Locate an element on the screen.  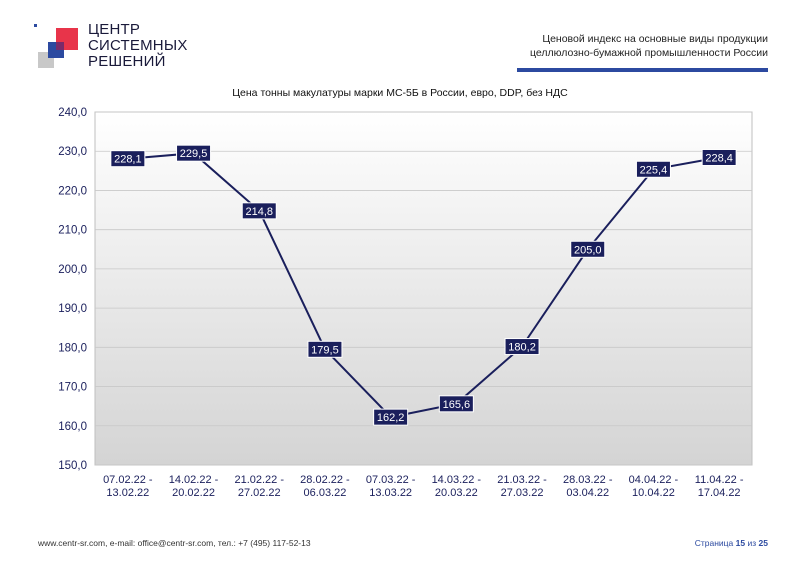
x-tick-label: 28.03.22 -03.04.22 is located at coordinates (588, 486).